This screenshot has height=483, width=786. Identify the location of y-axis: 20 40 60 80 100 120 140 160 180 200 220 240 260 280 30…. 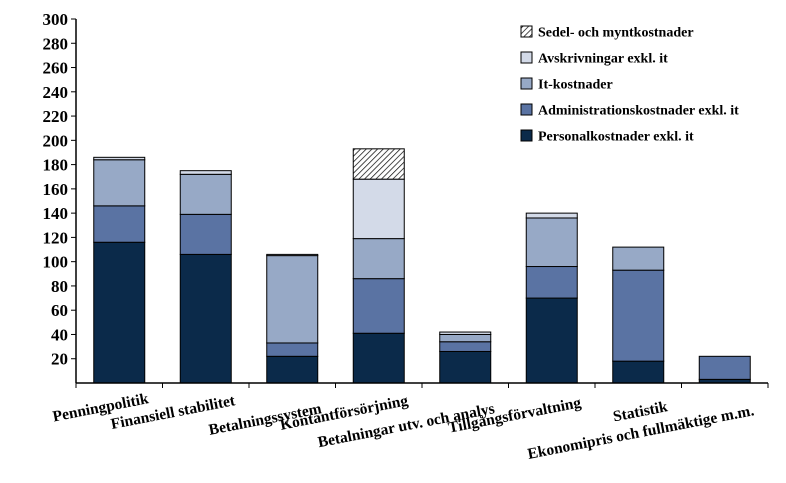
(60, 196).